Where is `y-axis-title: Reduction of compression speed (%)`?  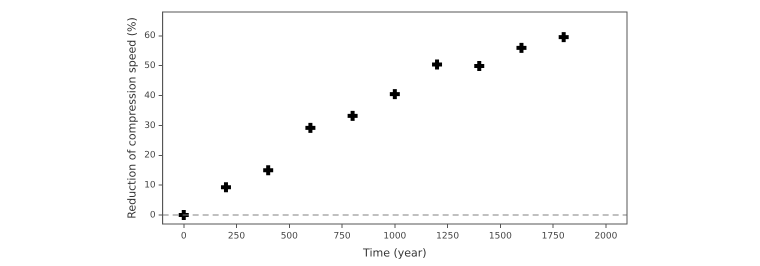 y-axis-title: Reduction of compression speed (%) is located at coordinates (131, 118).